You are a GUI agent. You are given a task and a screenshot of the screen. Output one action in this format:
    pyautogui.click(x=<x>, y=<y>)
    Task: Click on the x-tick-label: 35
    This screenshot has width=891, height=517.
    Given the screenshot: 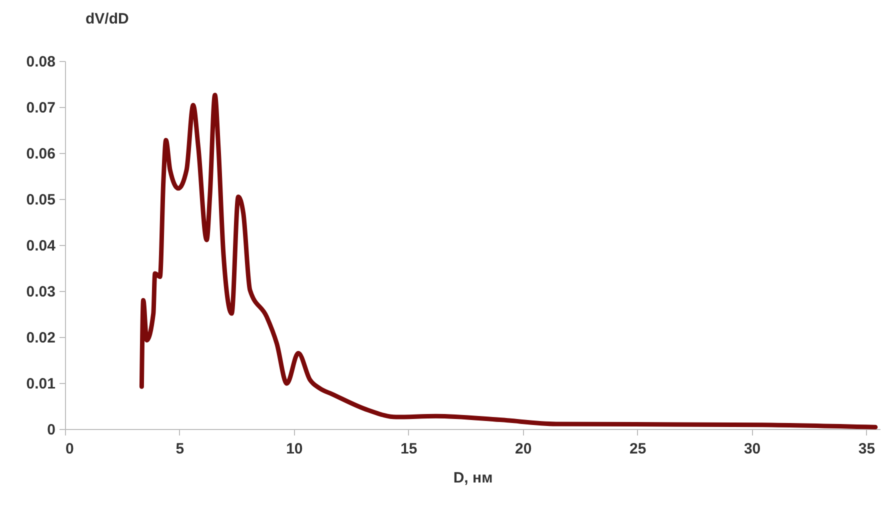 What is the action you would take?
    pyautogui.click(x=867, y=449)
    